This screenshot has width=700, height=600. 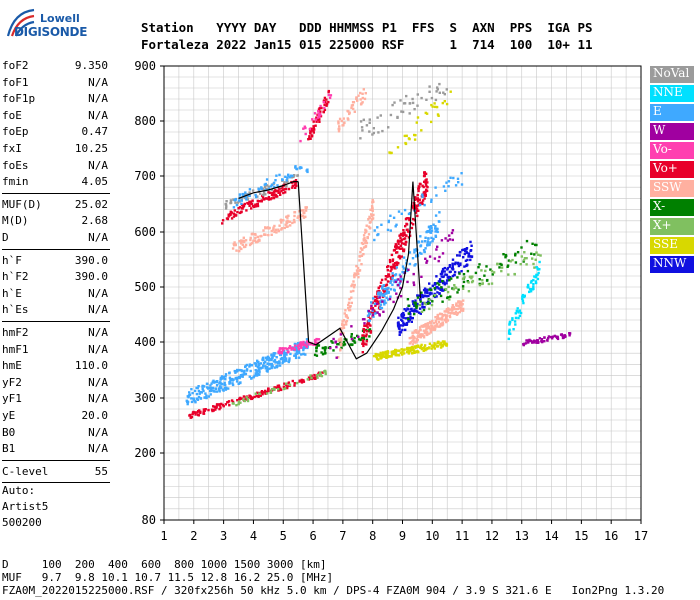 What do you see at coordinates (145, 66) in the screenshot?
I see `y-tick-label: 900` at bounding box center [145, 66].